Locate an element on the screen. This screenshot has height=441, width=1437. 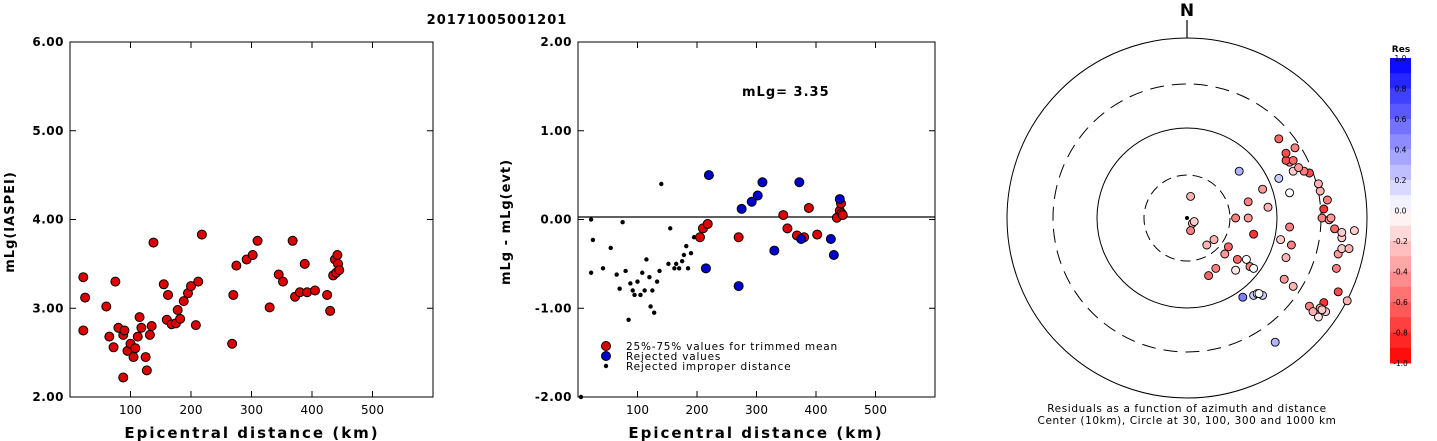
legend-marker-trimmed is located at coordinates (606, 346).